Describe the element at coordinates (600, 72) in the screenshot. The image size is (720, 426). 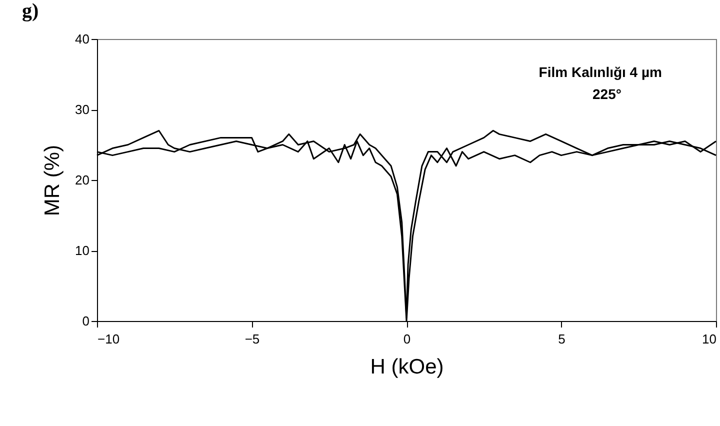
I see `annotation: Film Kalınlığı 4 µm` at that location.